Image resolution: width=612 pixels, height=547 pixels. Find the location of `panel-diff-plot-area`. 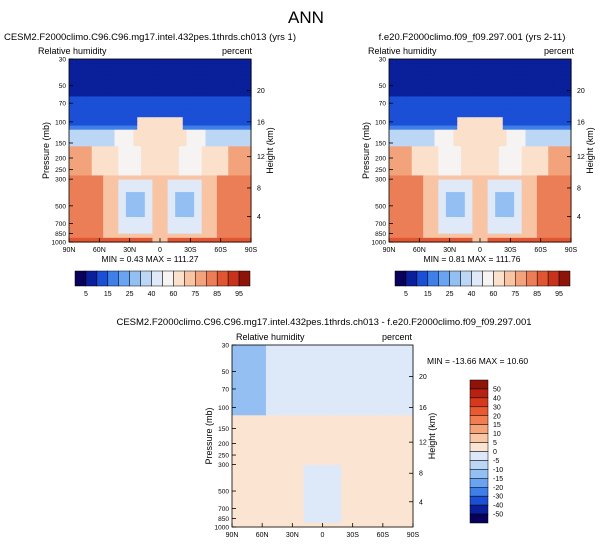

panel-diff-plot-area is located at coordinates (323, 436).